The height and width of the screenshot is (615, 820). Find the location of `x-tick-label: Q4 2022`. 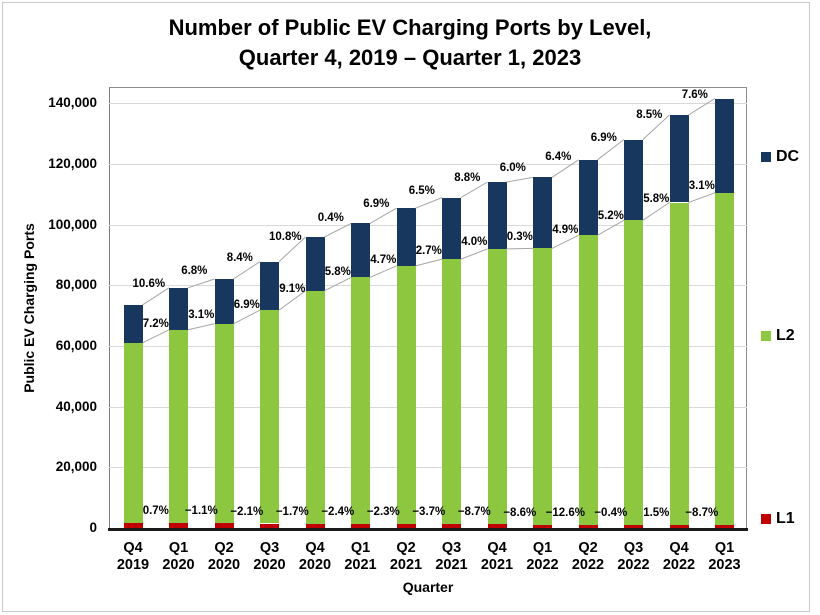

x-tick-label: Q4 2022 is located at coordinates (679, 556).